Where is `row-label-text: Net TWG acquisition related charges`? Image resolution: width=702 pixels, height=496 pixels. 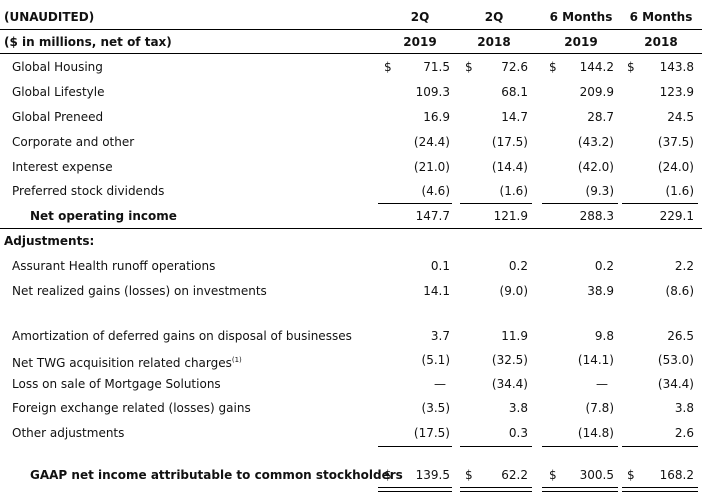
row-label-text: Net TWG acquisition related charges is located at coordinates (122, 363).